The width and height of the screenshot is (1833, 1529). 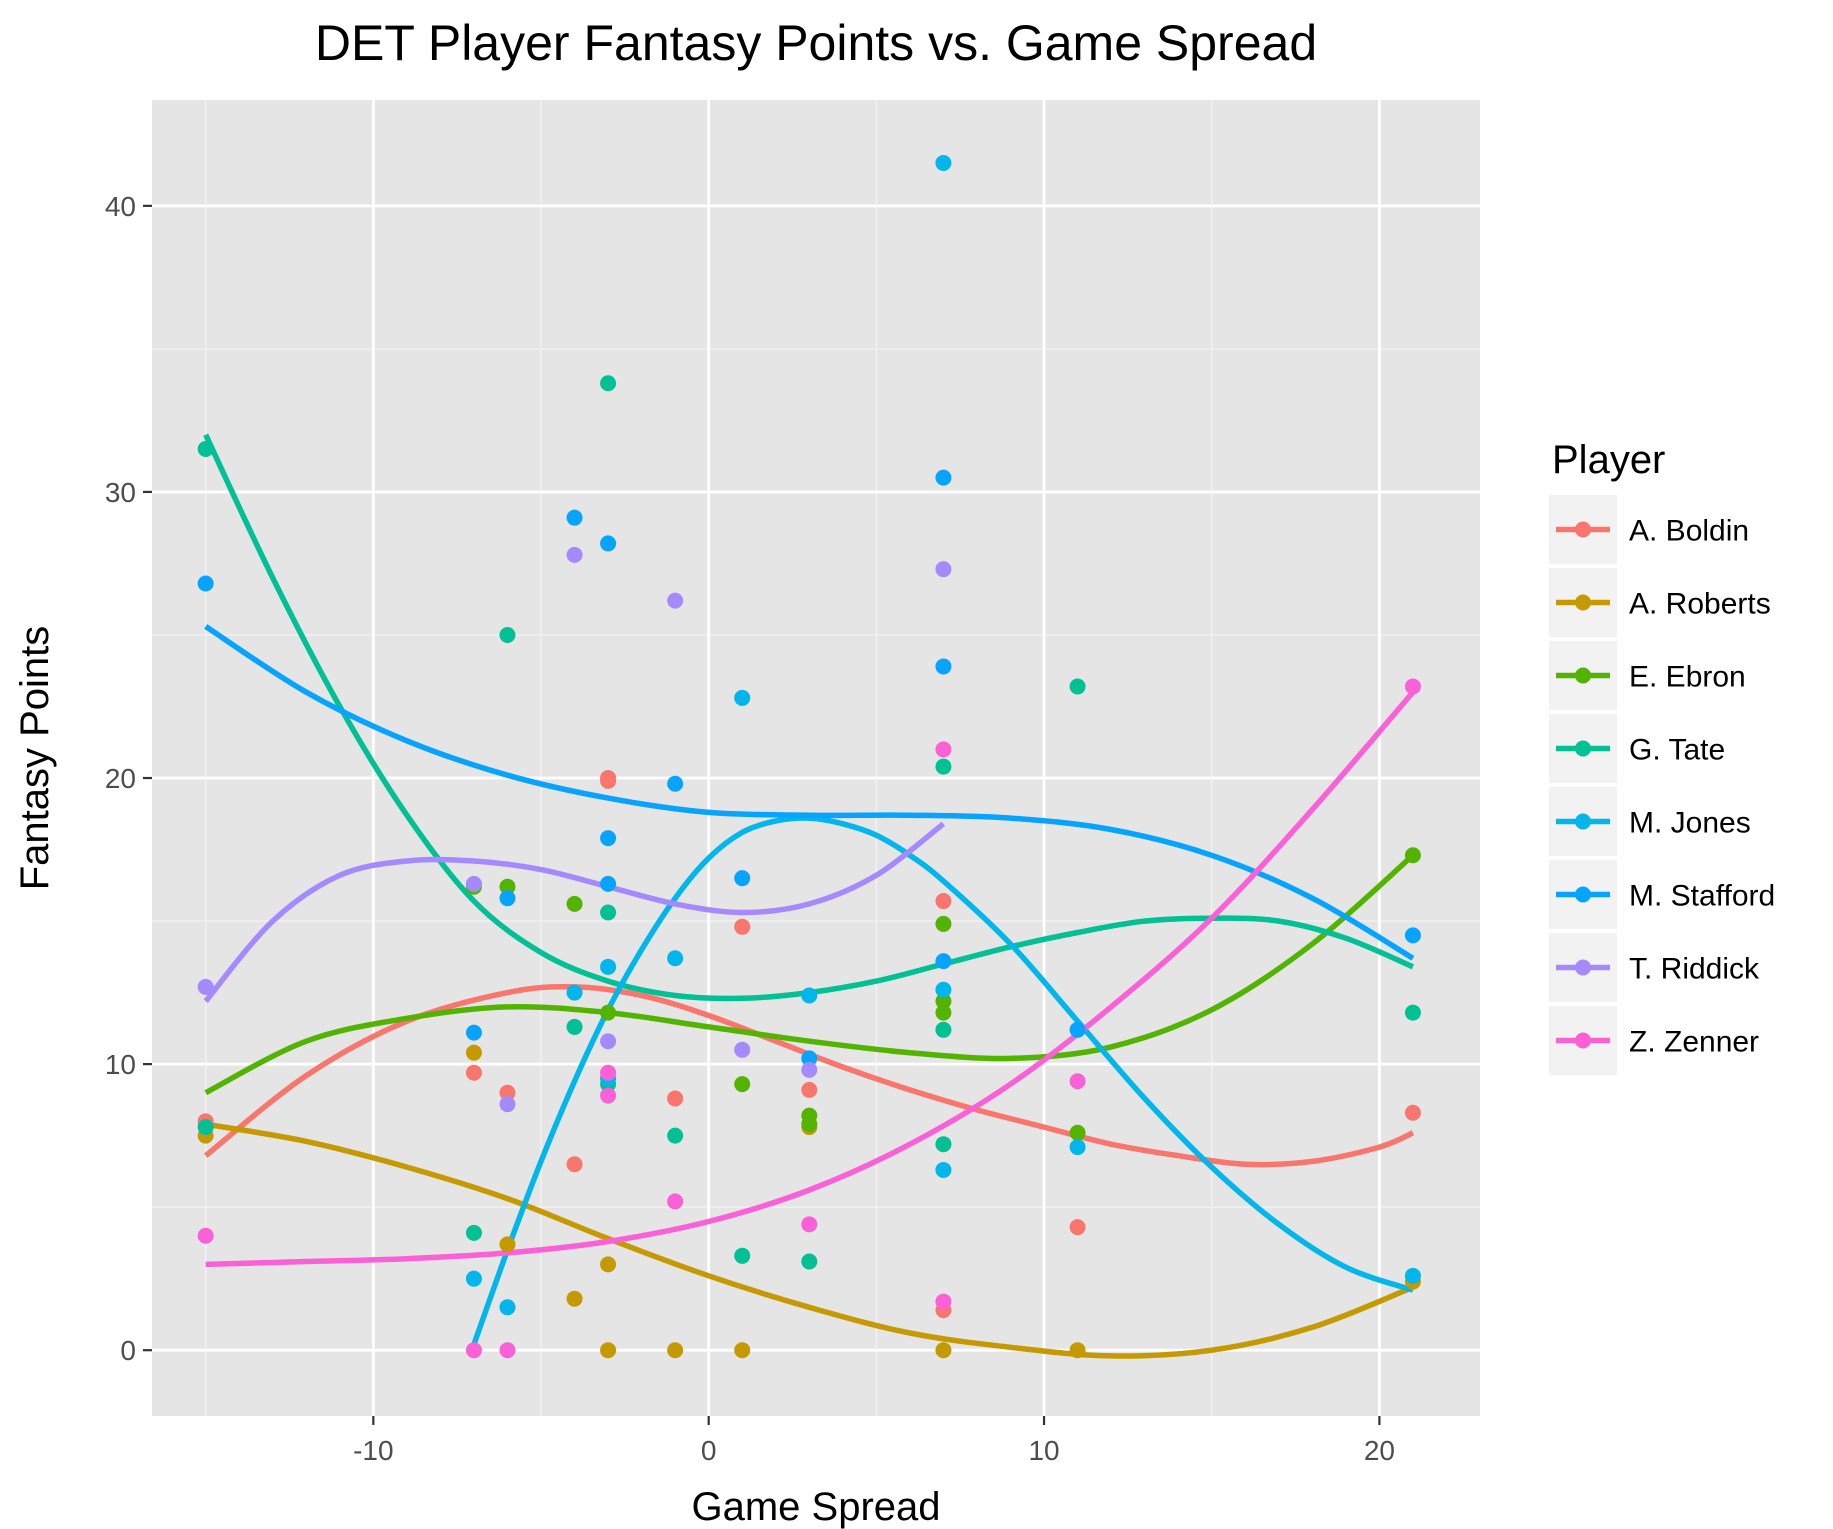 What do you see at coordinates (128, 1350) in the screenshot?
I see `y-tick-label: 0` at bounding box center [128, 1350].